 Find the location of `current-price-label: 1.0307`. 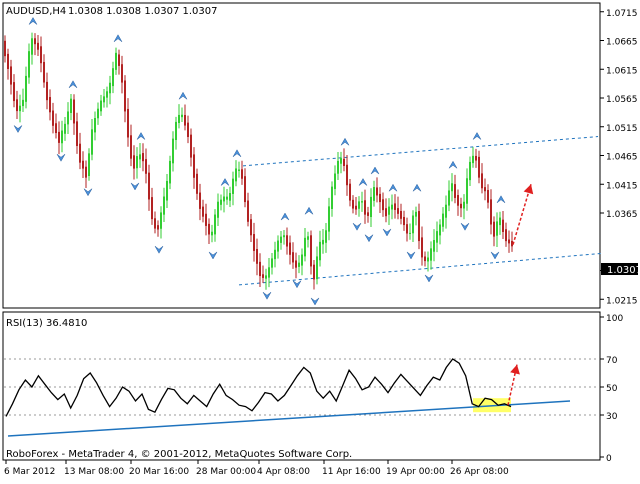

current-price-label: 1.0307 is located at coordinates (623, 270).